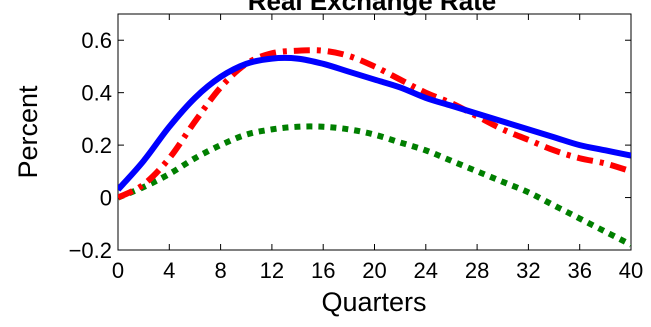 This screenshot has width=651, height=327. Describe the element at coordinates (579, 270) in the screenshot. I see `x-tick-label: 36` at that location.